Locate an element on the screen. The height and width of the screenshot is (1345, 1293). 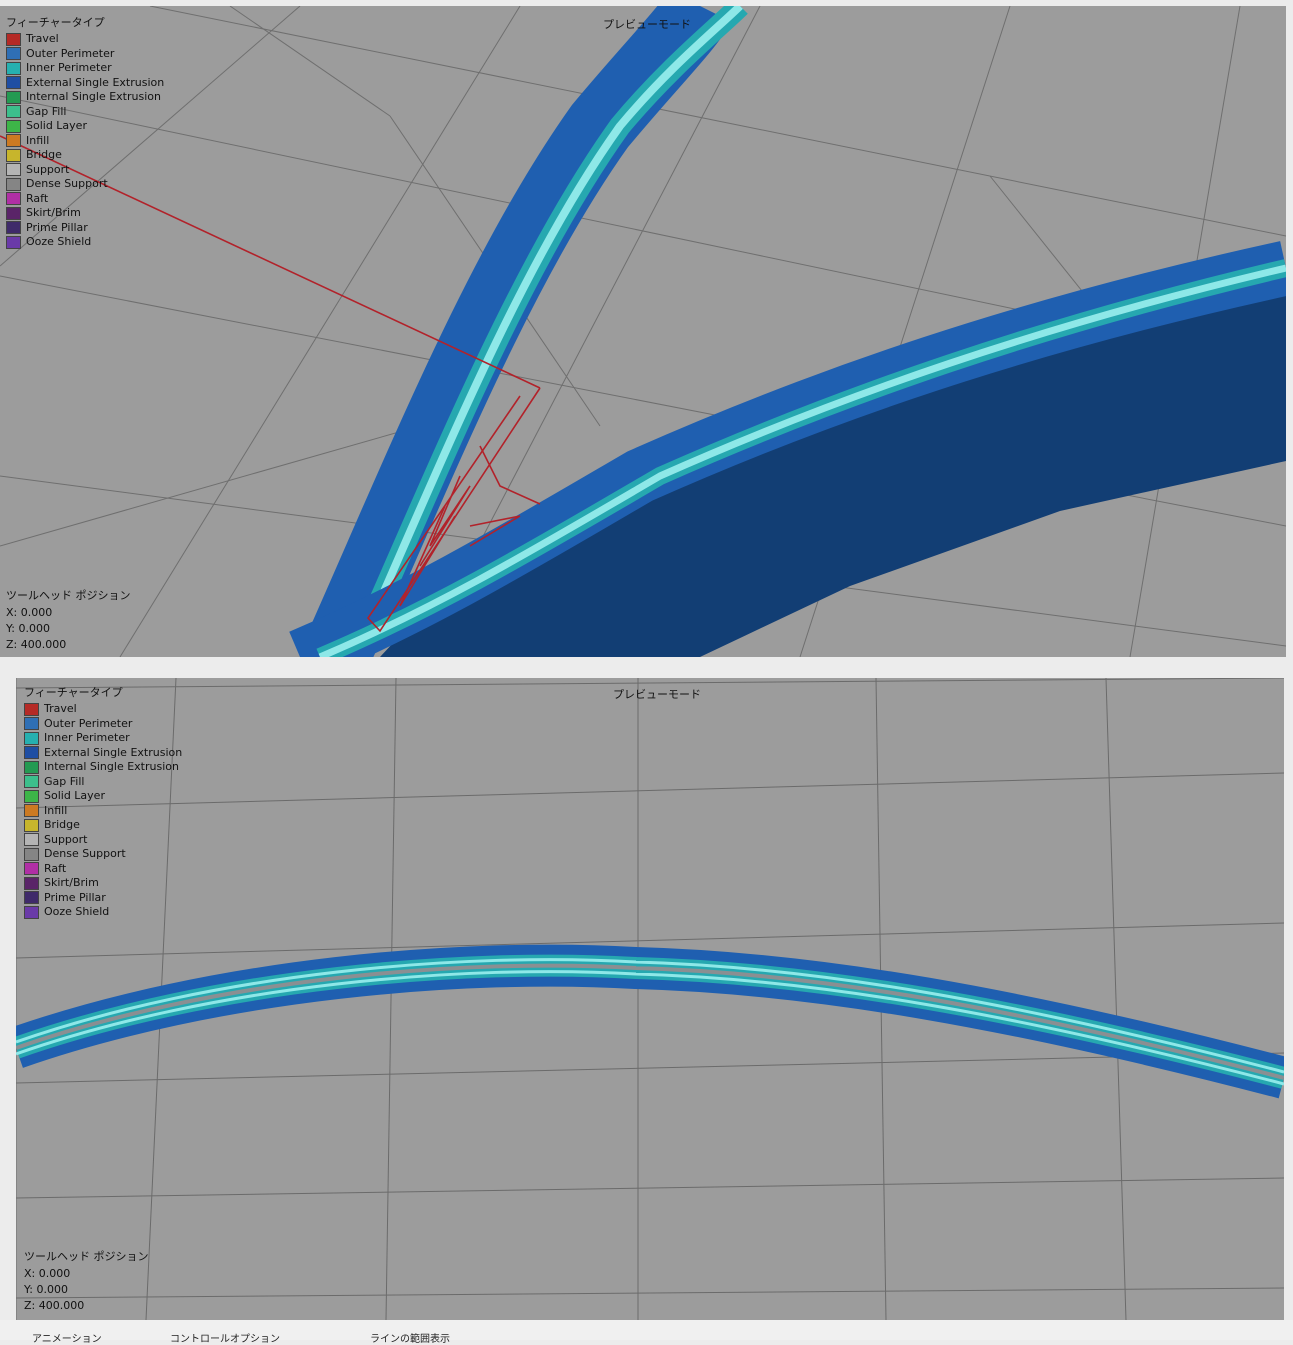
legend-item: Prime Pillar is located at coordinates (103, 898).